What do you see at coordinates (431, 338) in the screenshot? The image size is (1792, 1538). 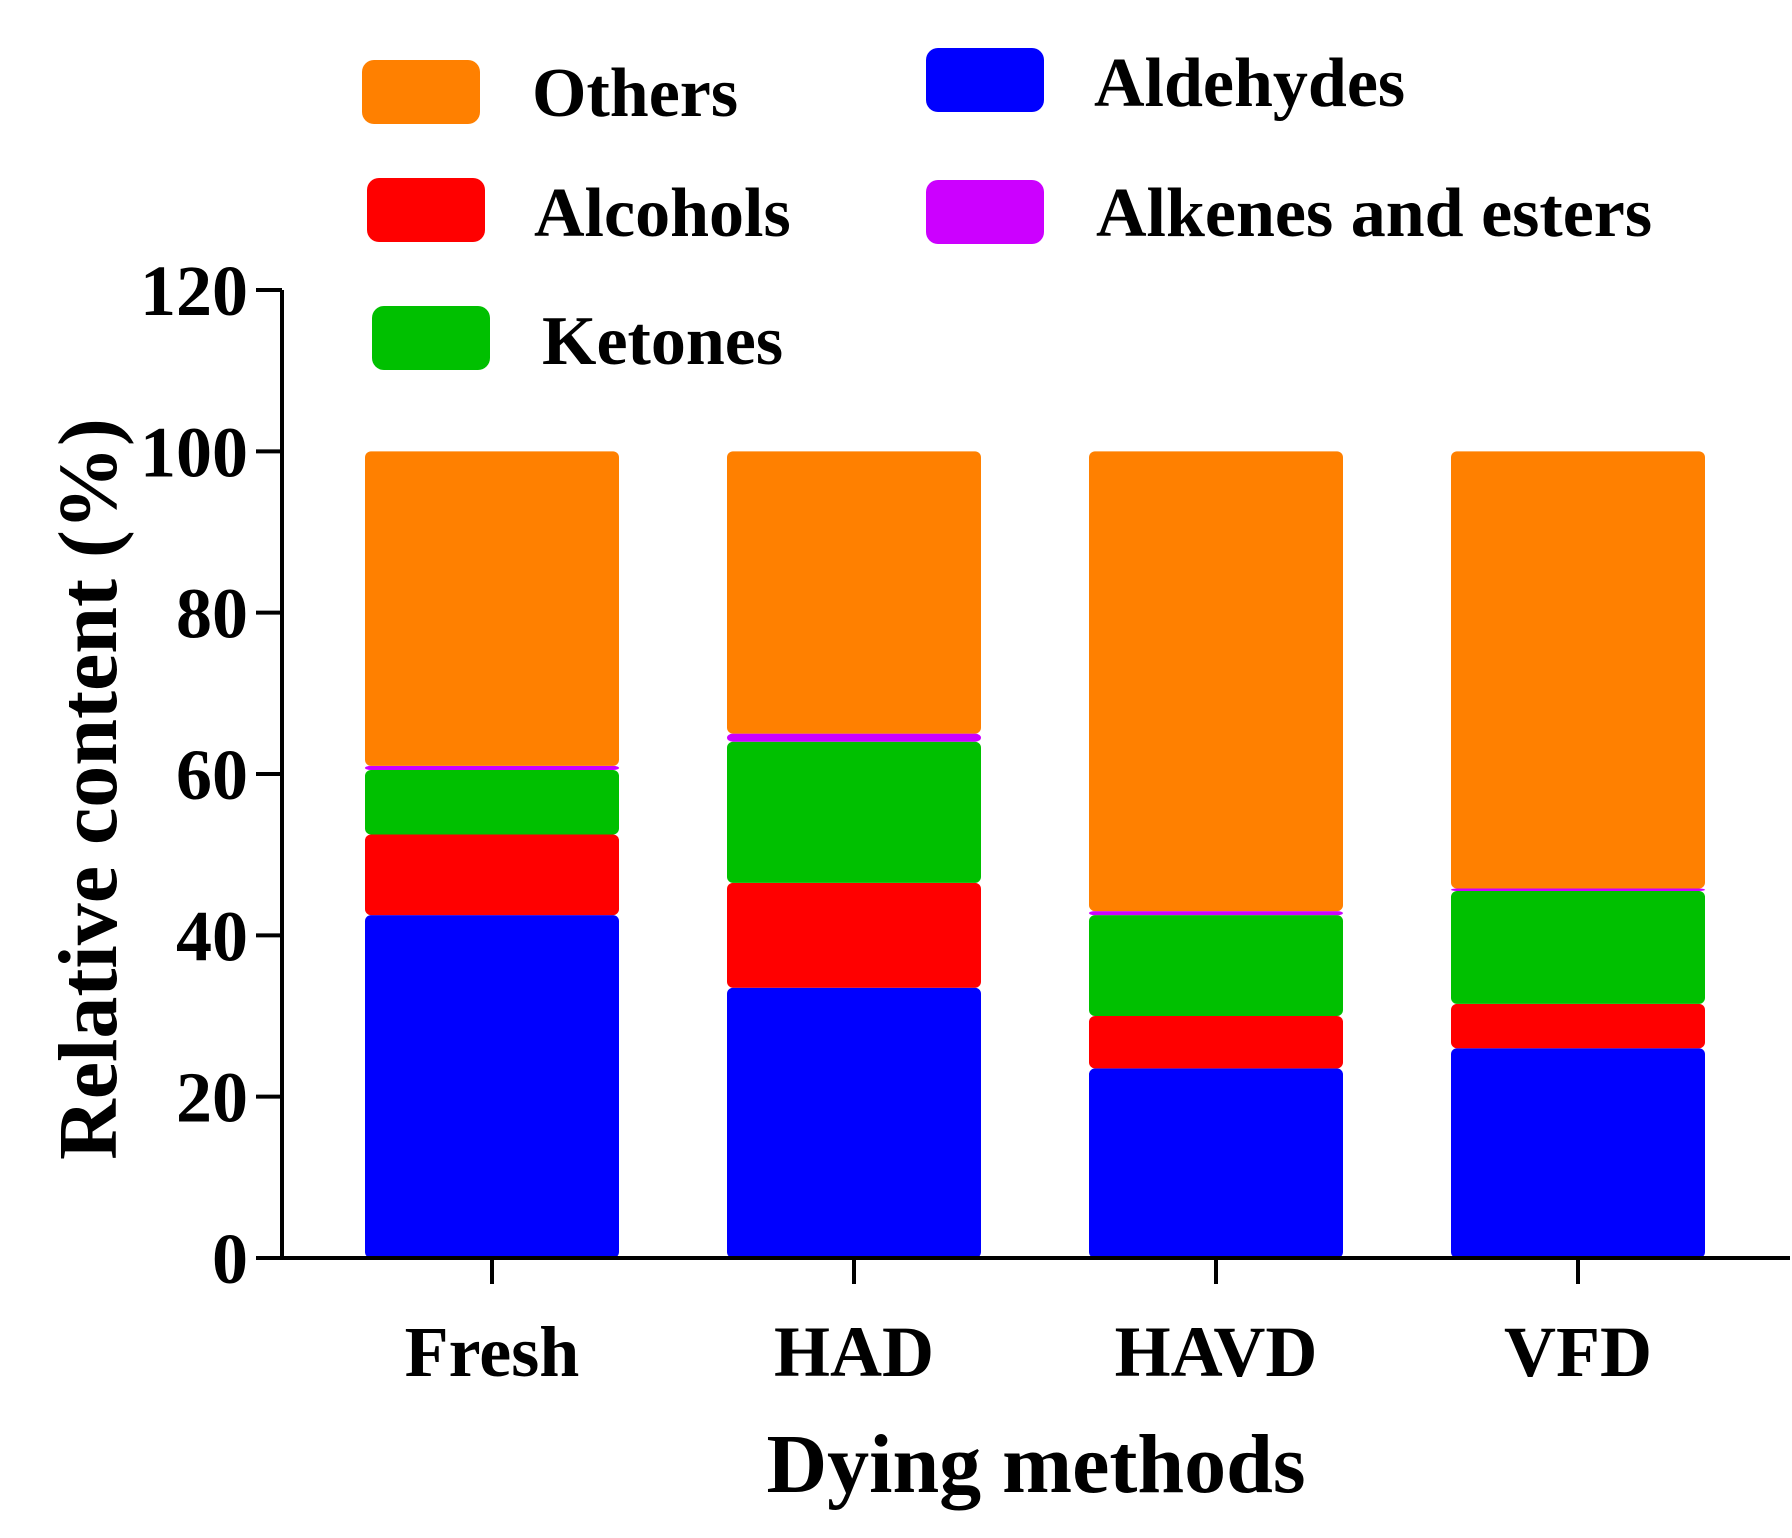 I see `legend-swatch-ketones` at bounding box center [431, 338].